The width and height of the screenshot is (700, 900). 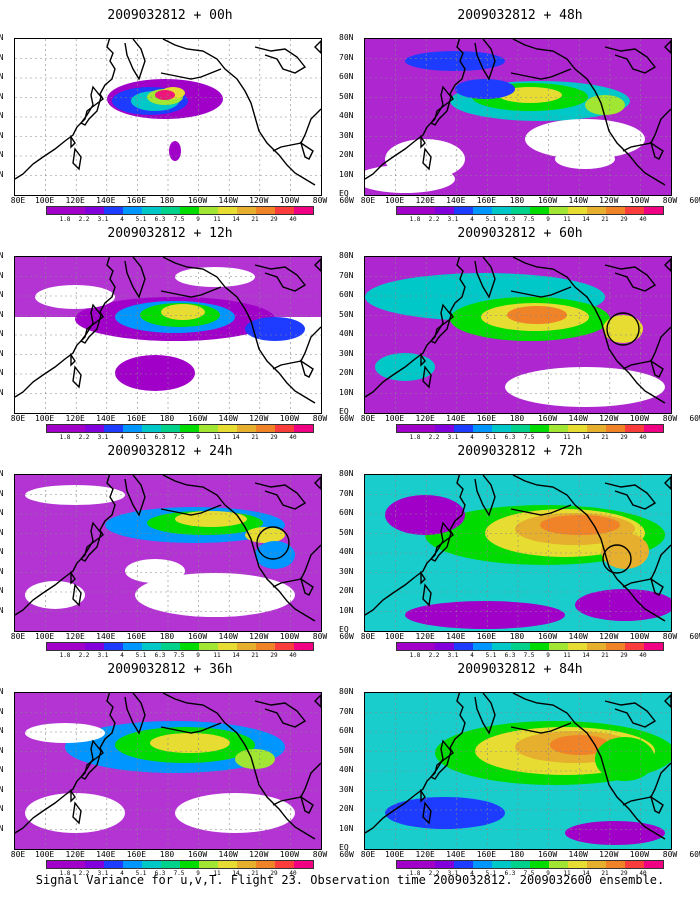 What do you see at coordinates (236, 437) in the screenshot?
I see `colorbar-level-label: 14` at bounding box center [236, 437].